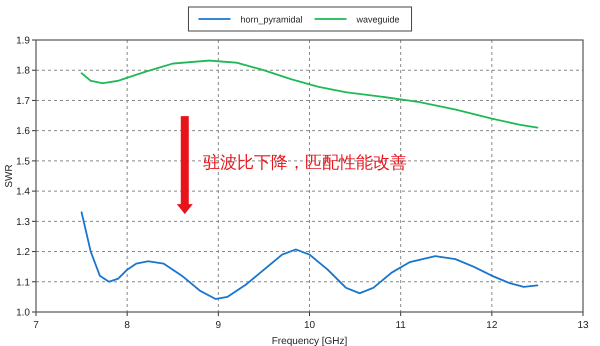  I want to click on x-tick-label: 8, so click(127, 325).